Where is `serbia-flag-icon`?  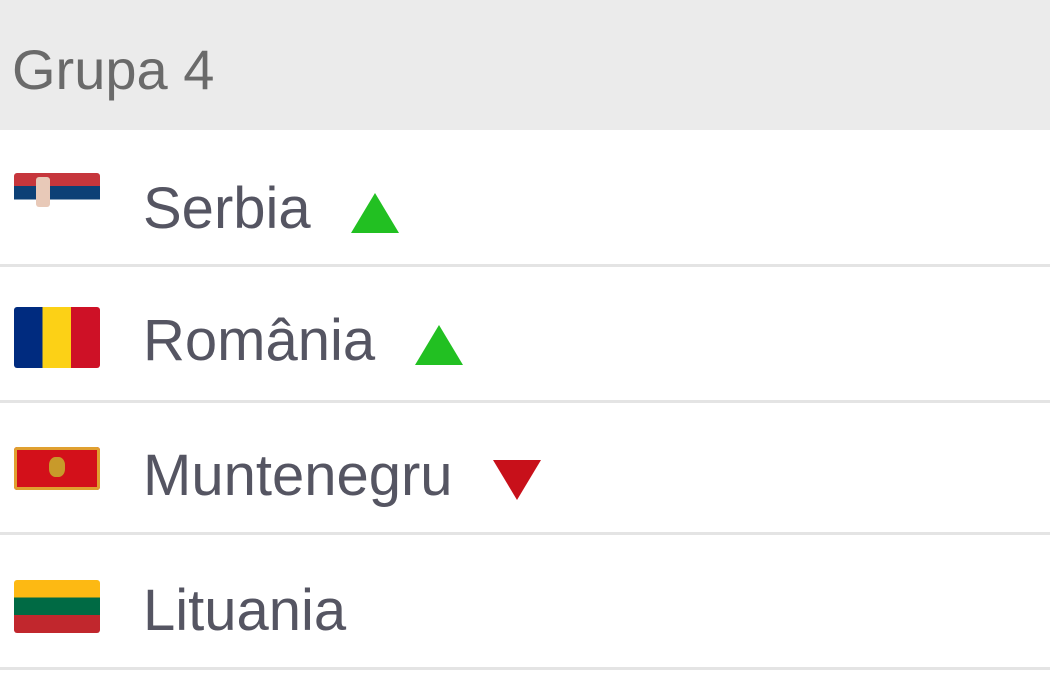
serbia-flag-icon is located at coordinates (57, 193).